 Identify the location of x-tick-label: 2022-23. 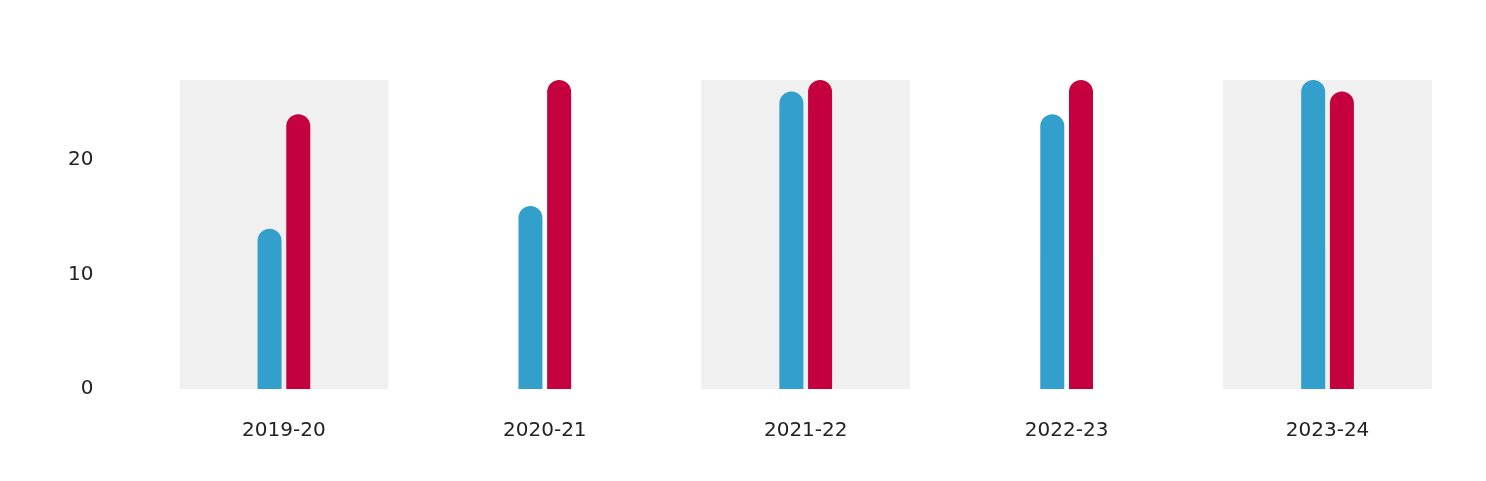
(1066, 429).